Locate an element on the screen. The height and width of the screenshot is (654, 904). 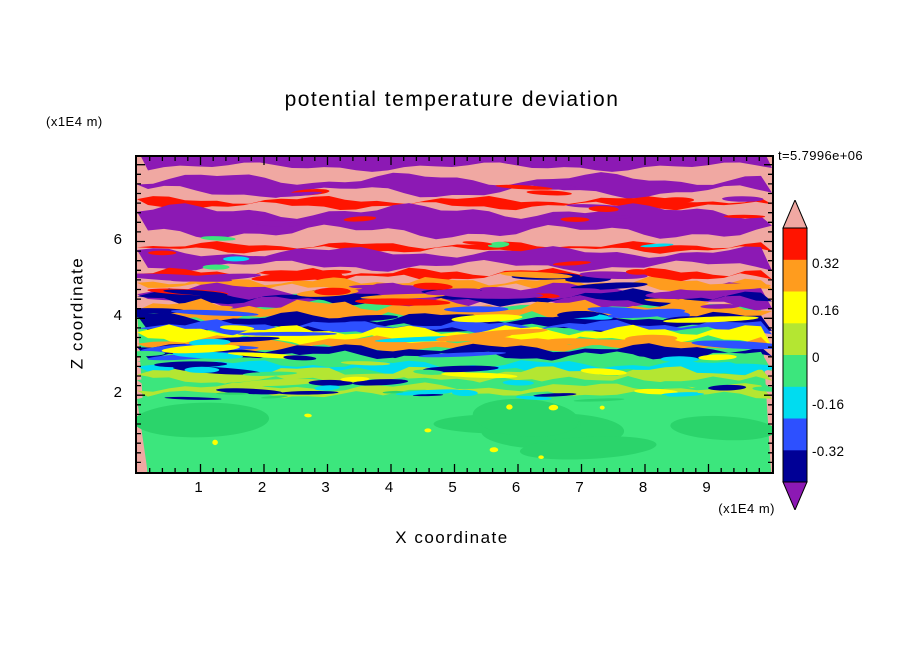
x-tick-label-1: 1 is located at coordinates (198, 487).